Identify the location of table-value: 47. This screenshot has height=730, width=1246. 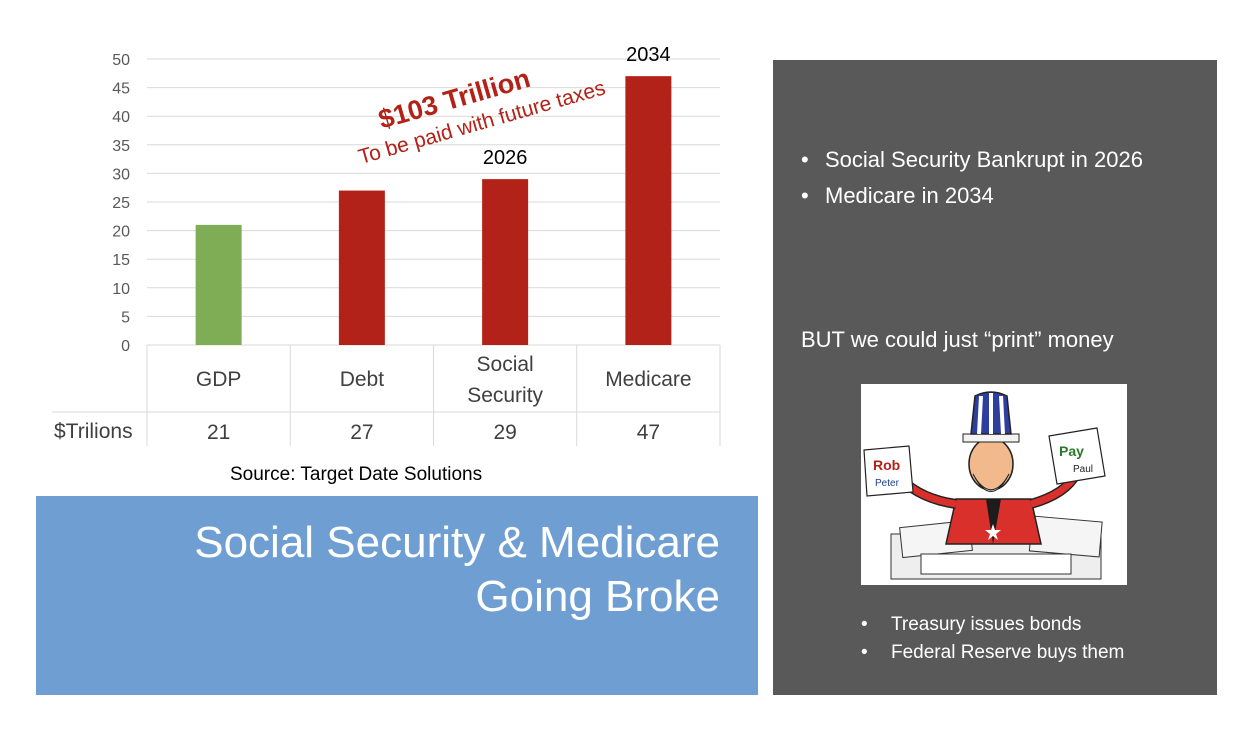
(648, 432).